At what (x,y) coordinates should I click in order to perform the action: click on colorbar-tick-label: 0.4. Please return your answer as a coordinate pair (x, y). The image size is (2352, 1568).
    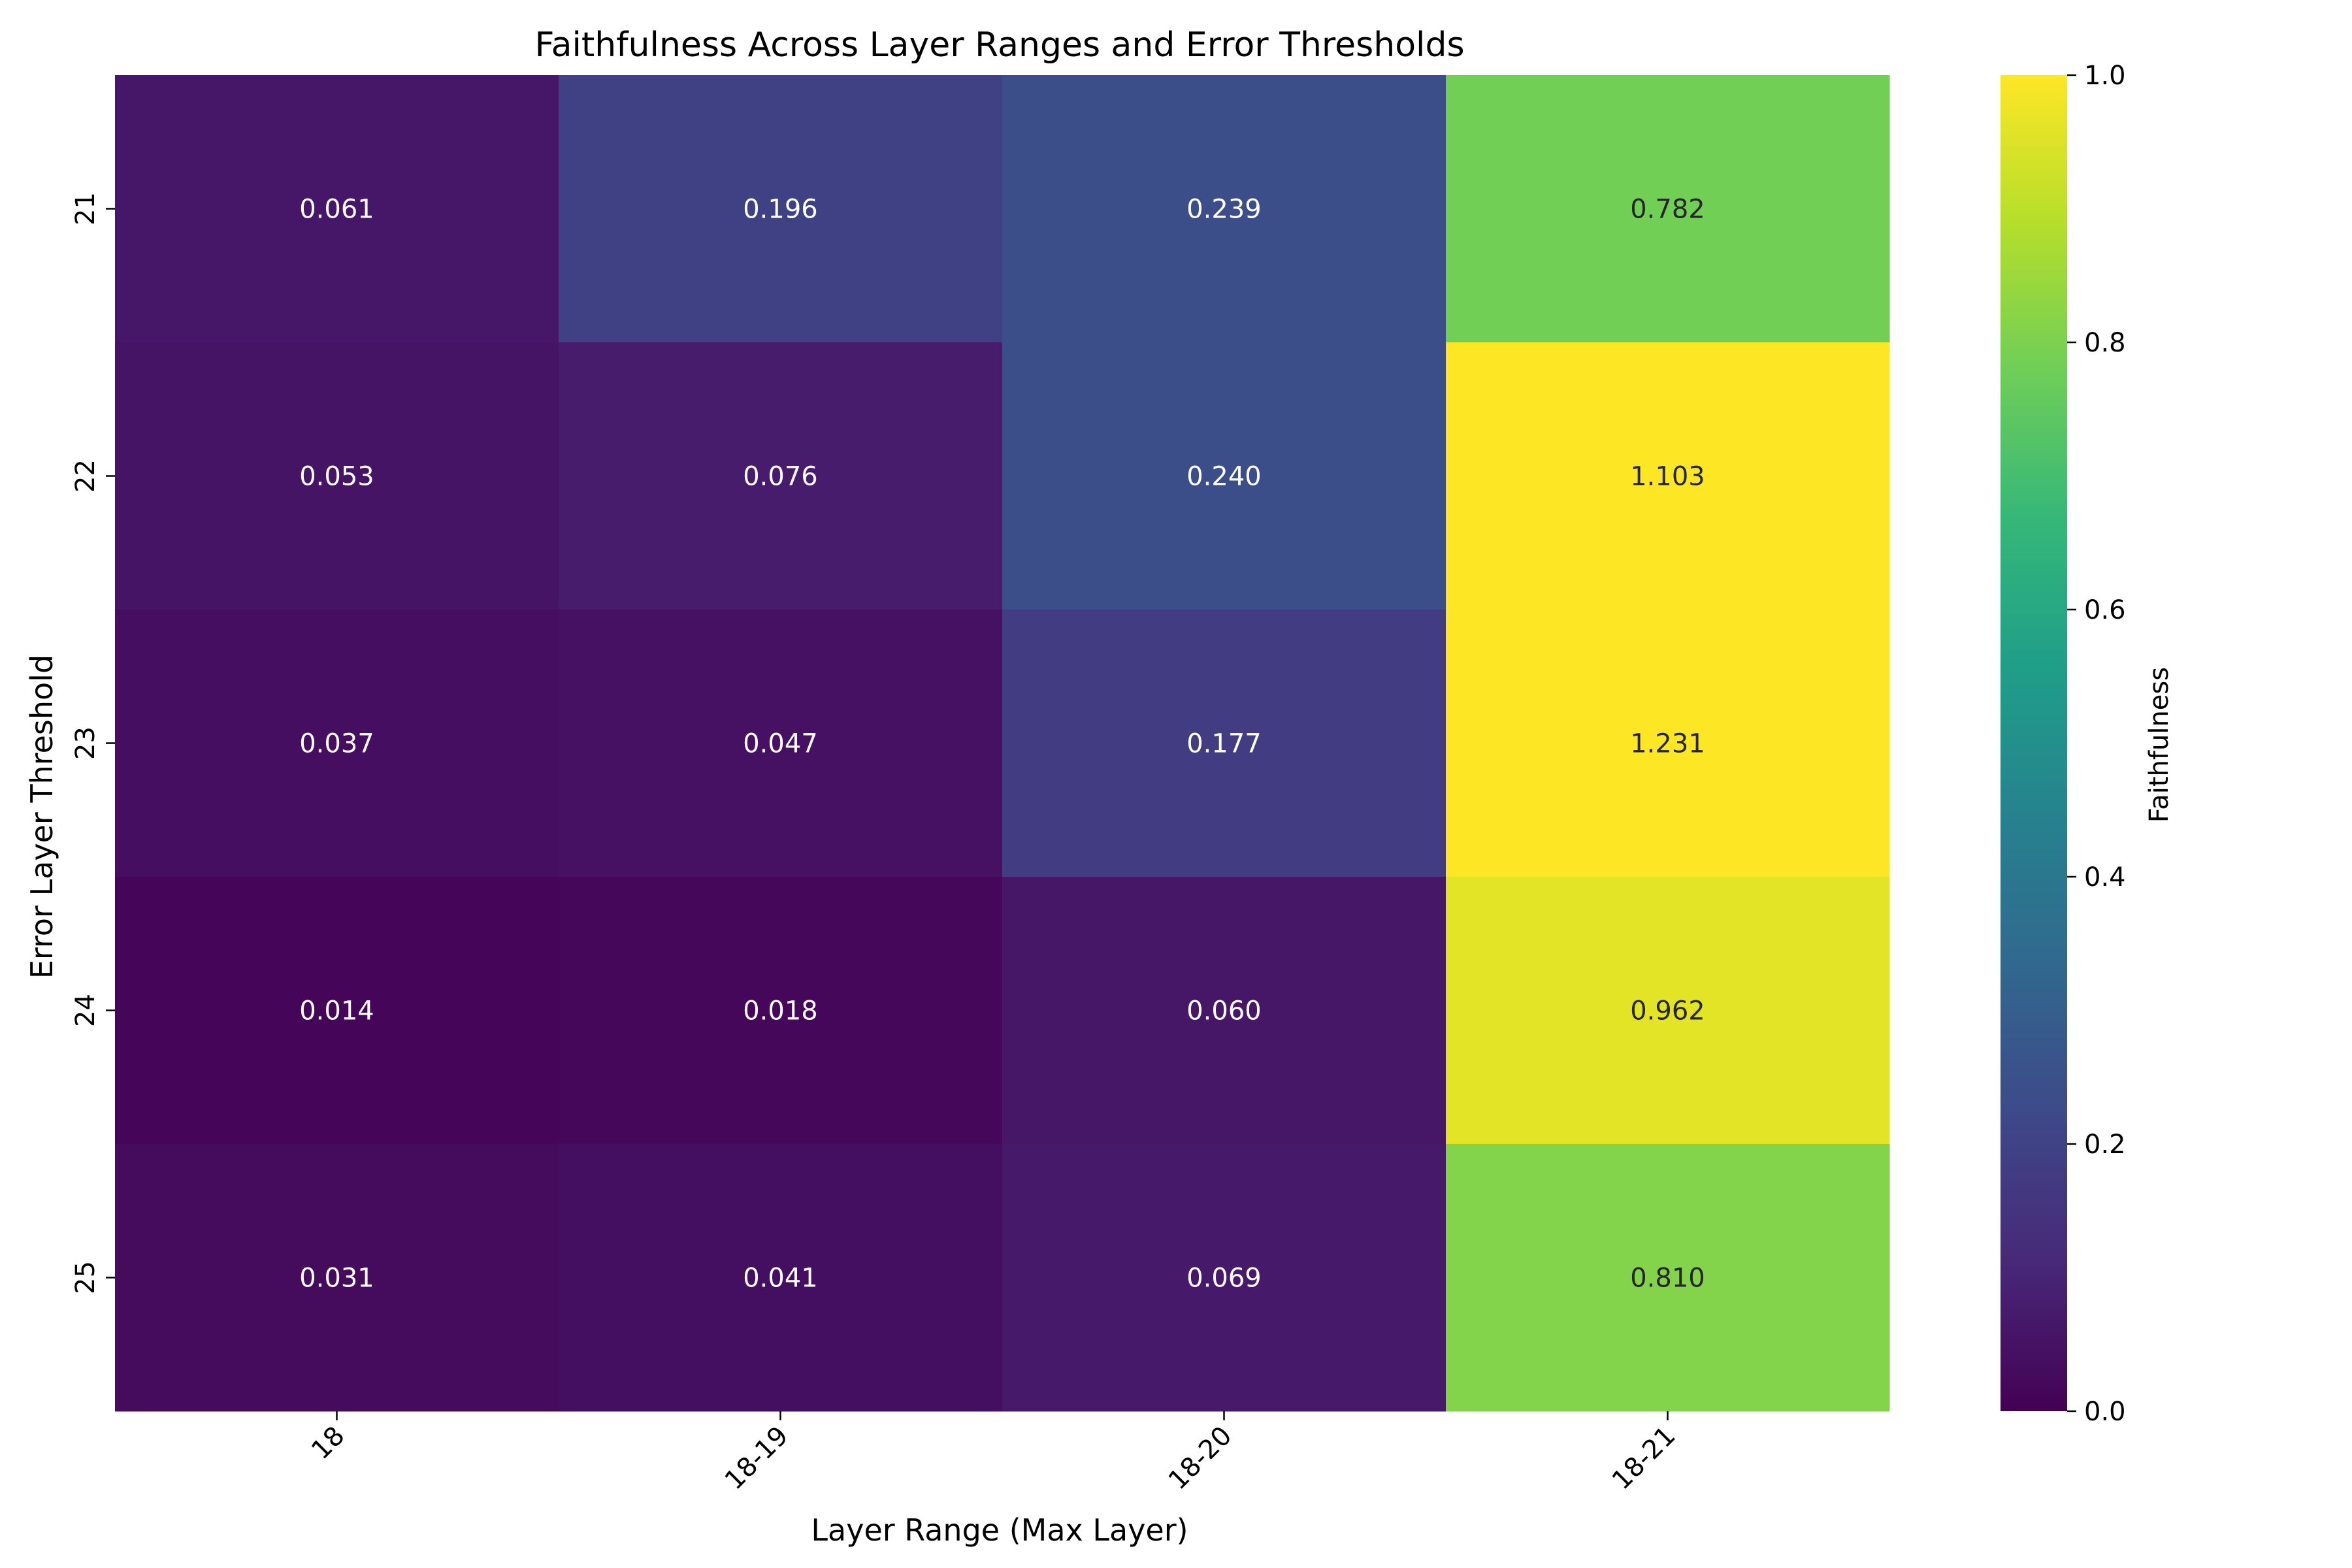
    Looking at the image, I should click on (2105, 877).